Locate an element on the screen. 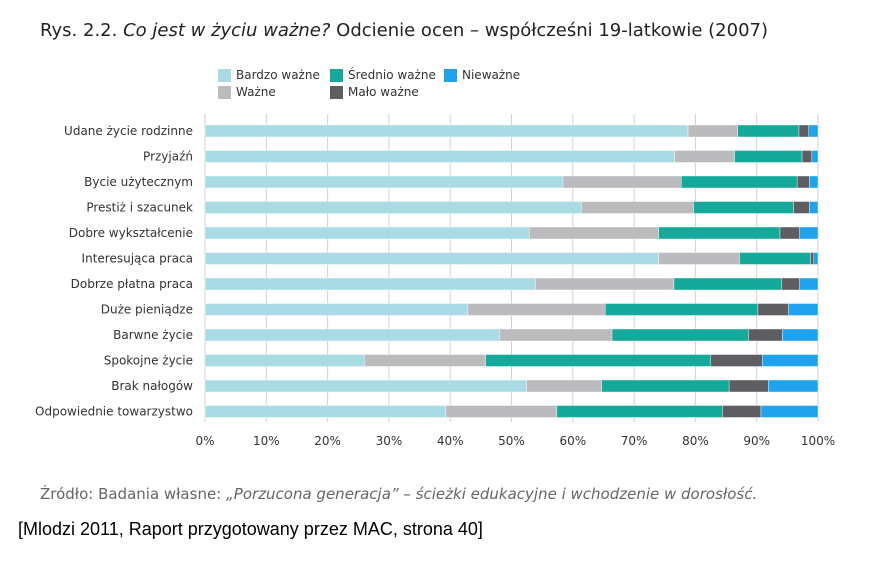 This screenshot has height=566, width=877. legend-item-srednio-wazne: Średnio ważne is located at coordinates (383, 75).